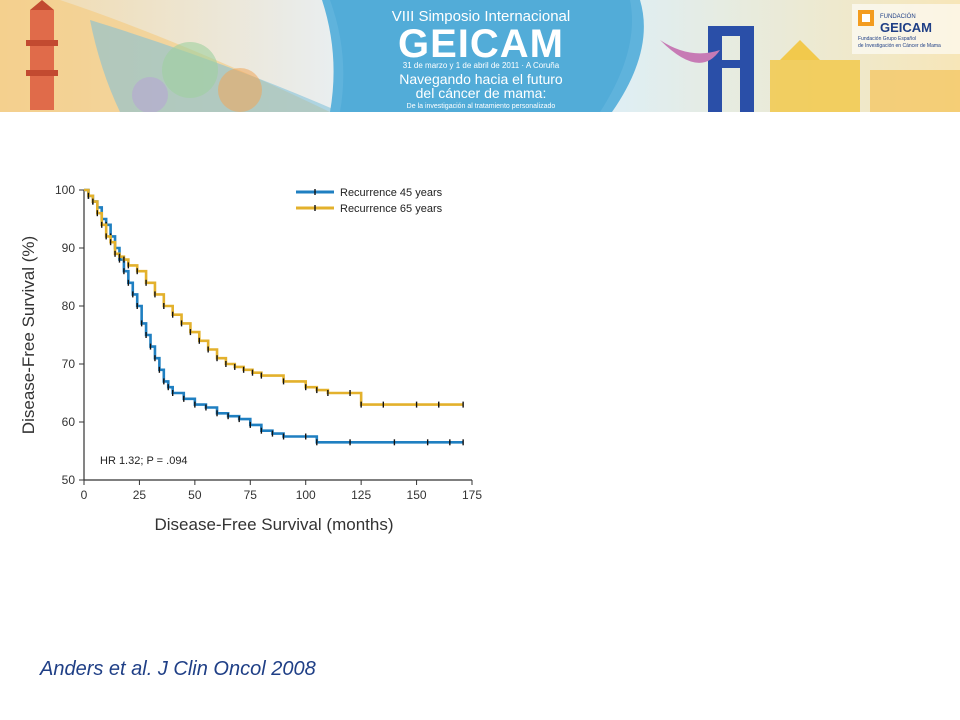 Image resolution: width=960 pixels, height=720 pixels. Describe the element at coordinates (391, 209) in the screenshot. I see `legend-label: Recurrence 65 years` at that location.